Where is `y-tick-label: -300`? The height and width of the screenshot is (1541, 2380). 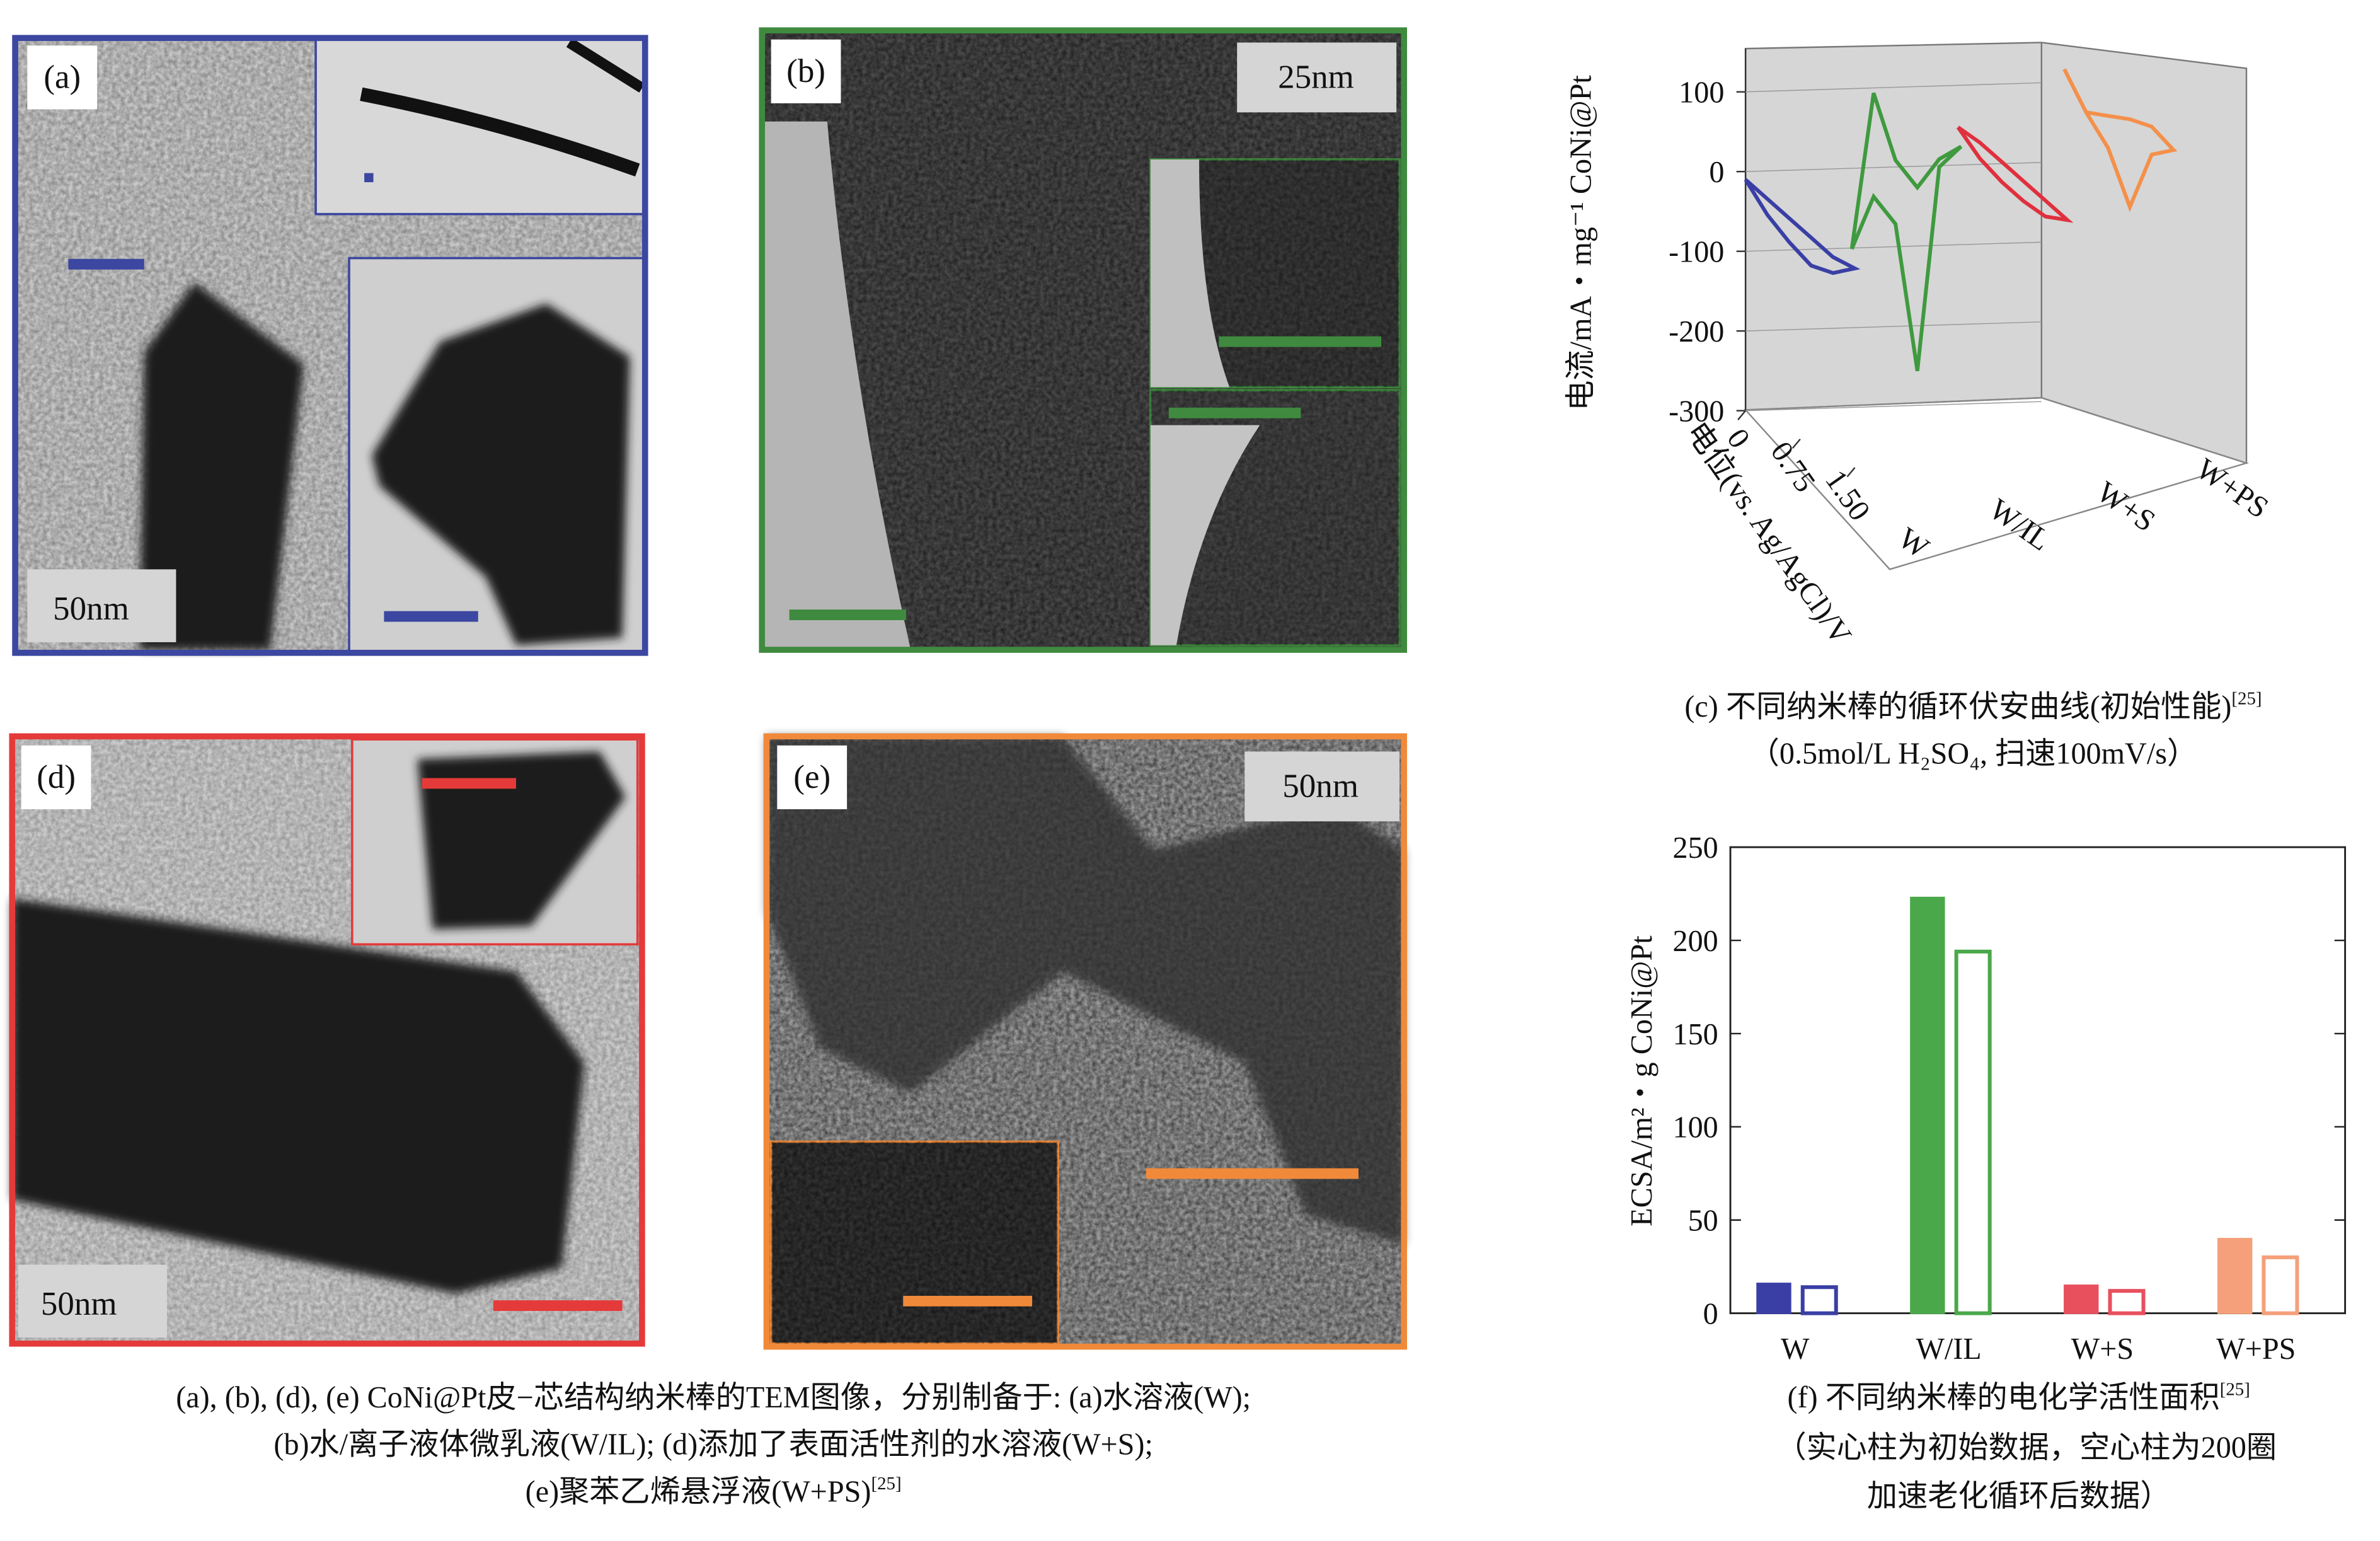 y-tick-label: -300 is located at coordinates (1696, 412).